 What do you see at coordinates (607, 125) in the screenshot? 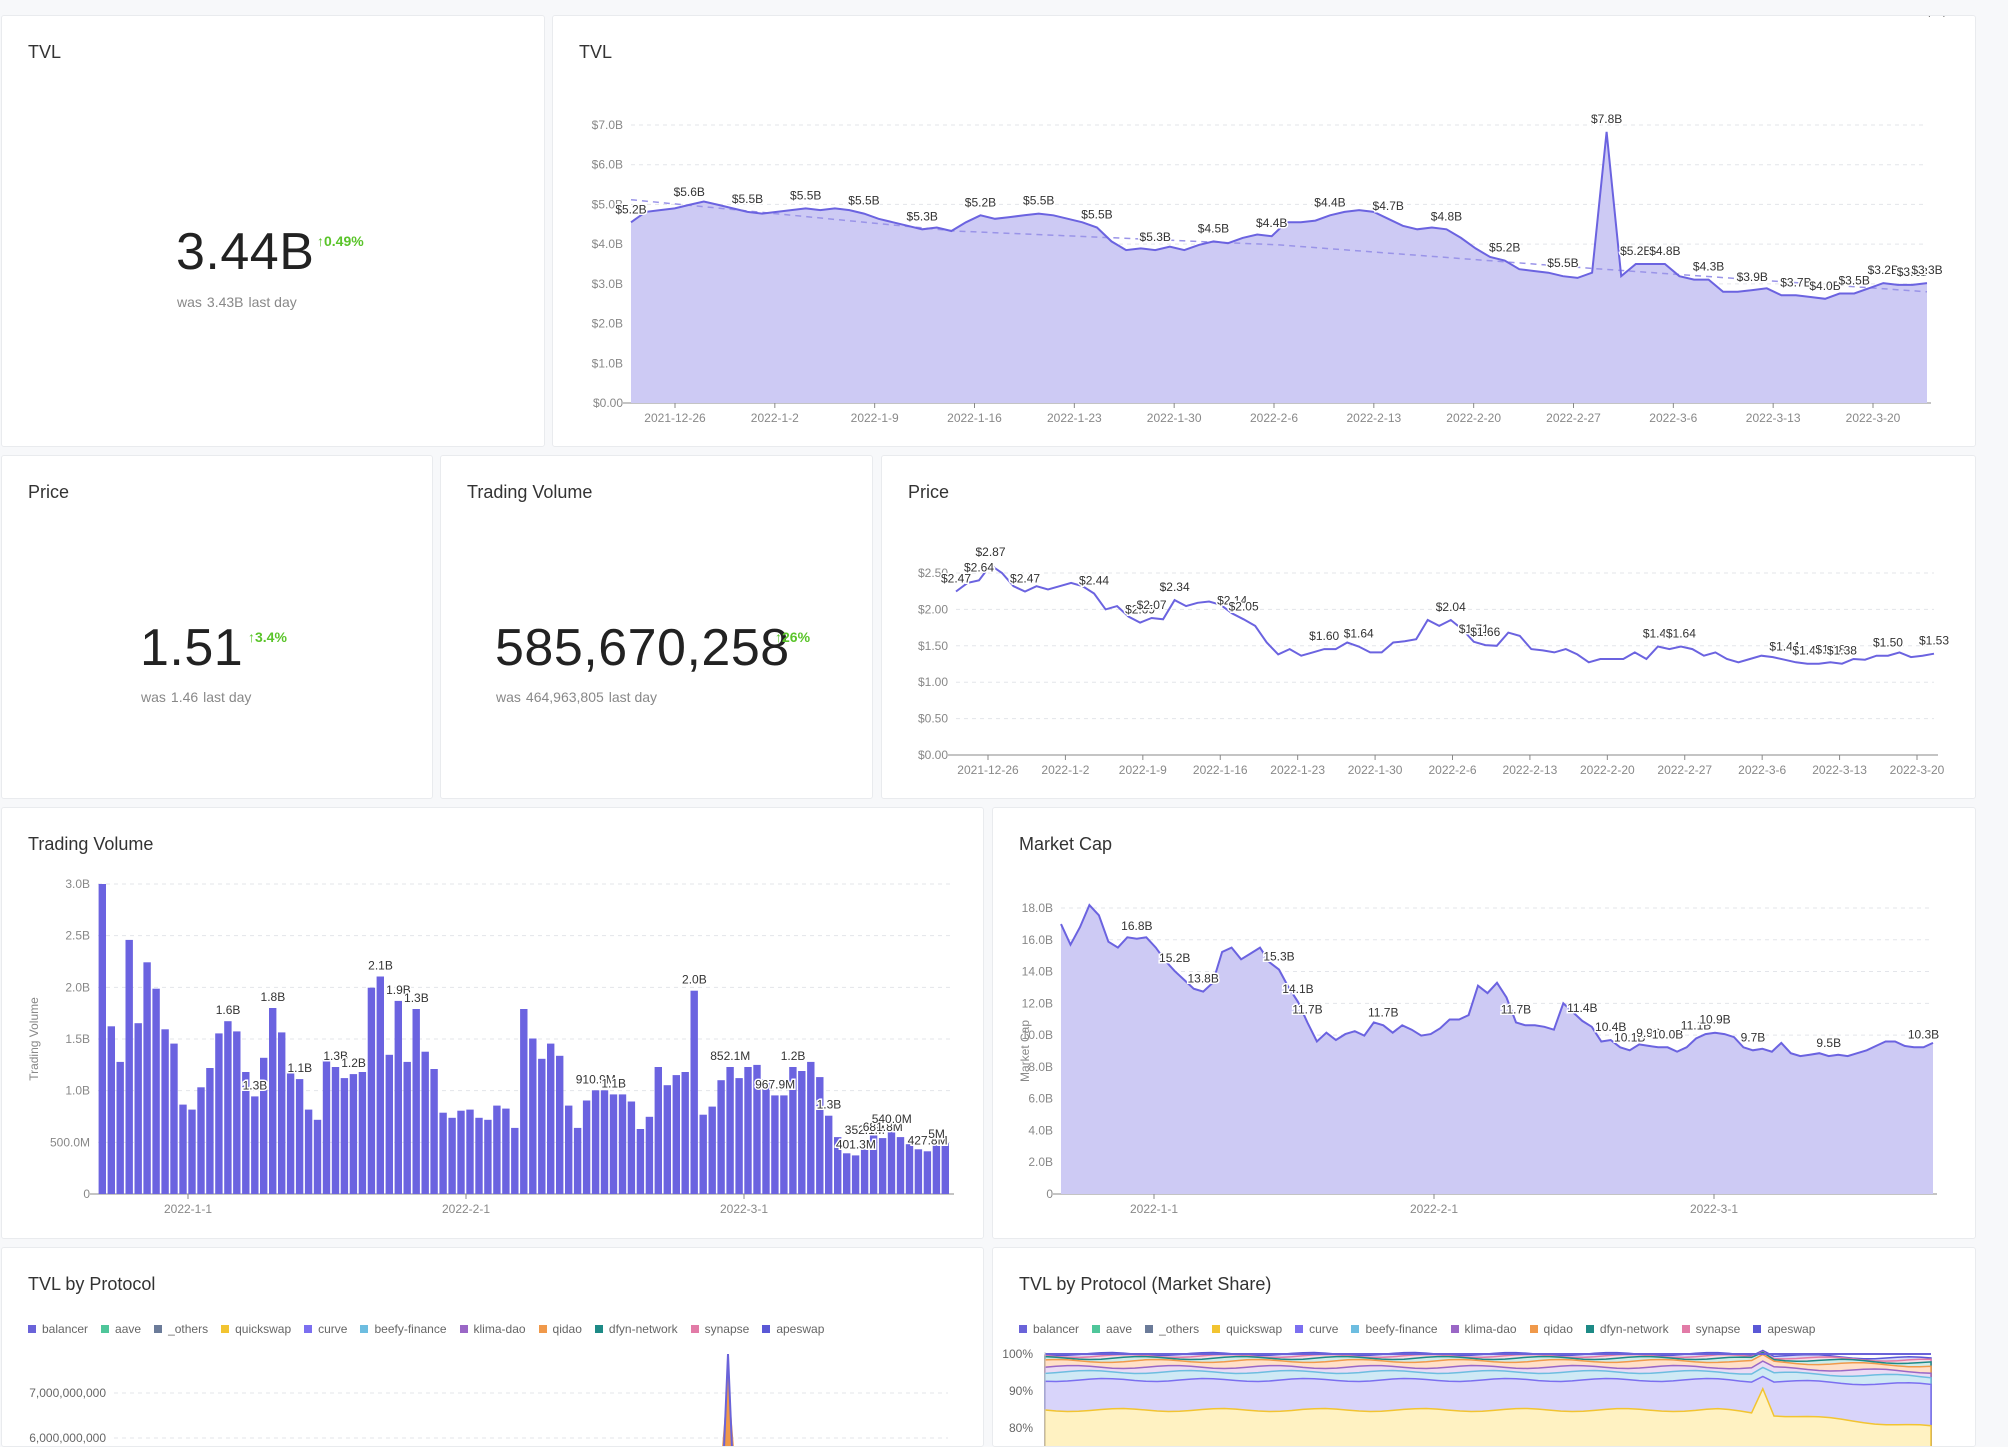
I see `y-tick-label: $7.0B` at bounding box center [607, 125].